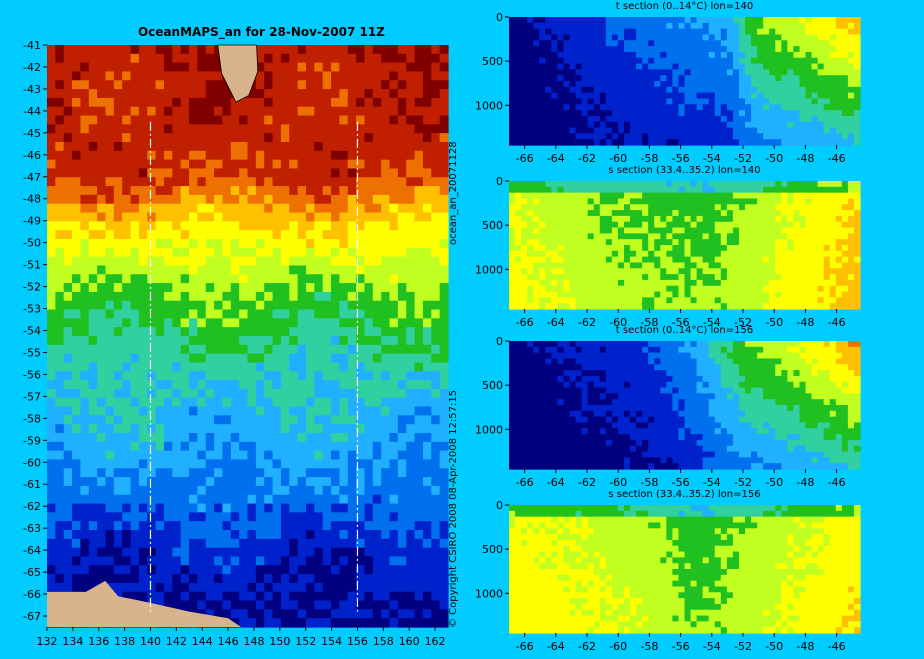 This screenshot has width=924, height=659. I want to click on map-y-tick-label: -47, so click(32, 177).